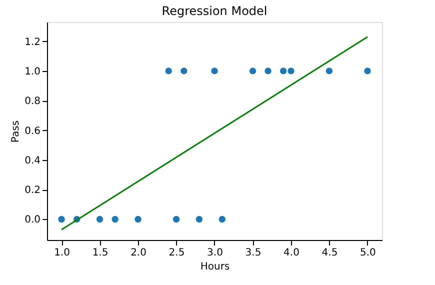  What do you see at coordinates (215, 11) in the screenshot?
I see `chart-title: Regression Model` at bounding box center [215, 11].